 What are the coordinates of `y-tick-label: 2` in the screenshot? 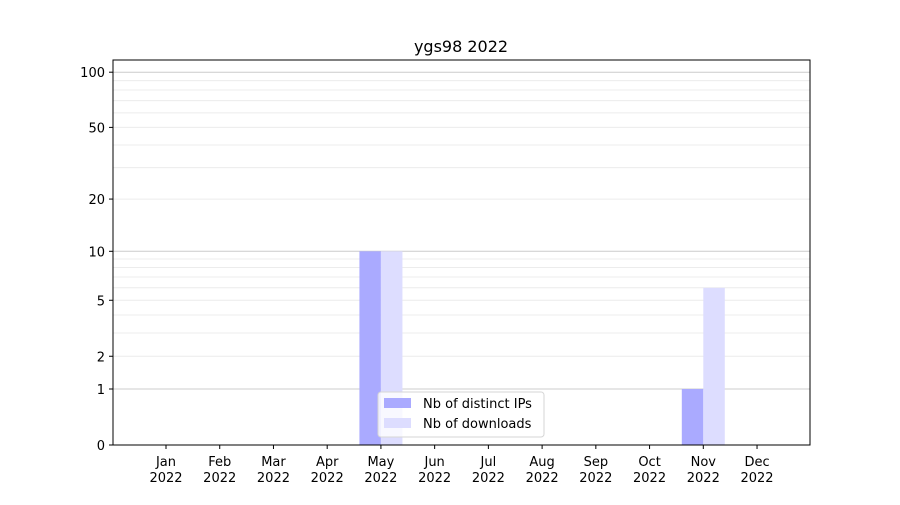 It's located at (101, 357).